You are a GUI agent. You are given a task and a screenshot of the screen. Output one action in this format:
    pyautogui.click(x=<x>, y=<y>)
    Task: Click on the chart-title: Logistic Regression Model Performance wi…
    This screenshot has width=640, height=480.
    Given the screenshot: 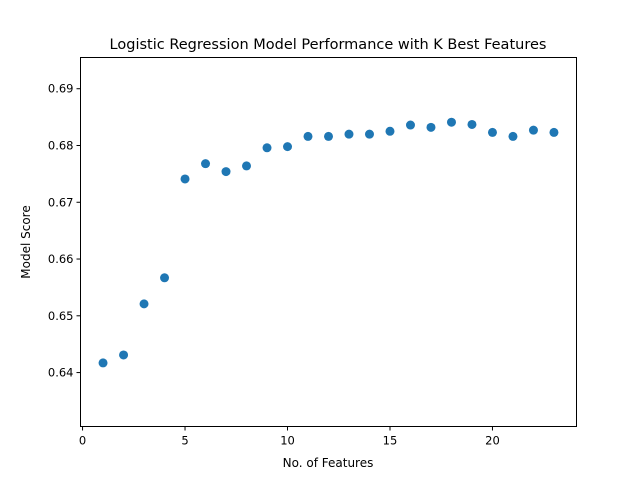 What is the action you would take?
    pyautogui.click(x=328, y=45)
    